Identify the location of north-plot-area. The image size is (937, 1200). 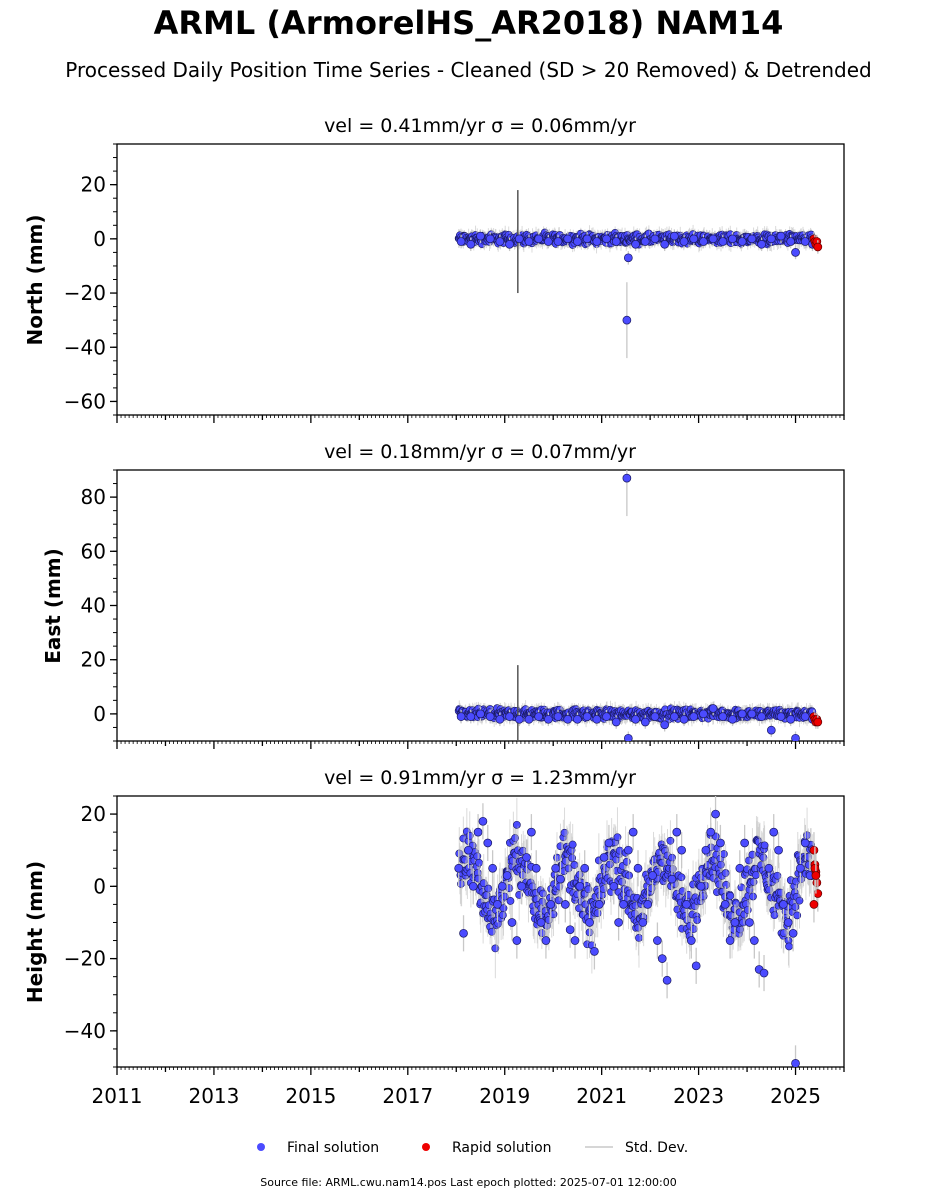
(638, 274).